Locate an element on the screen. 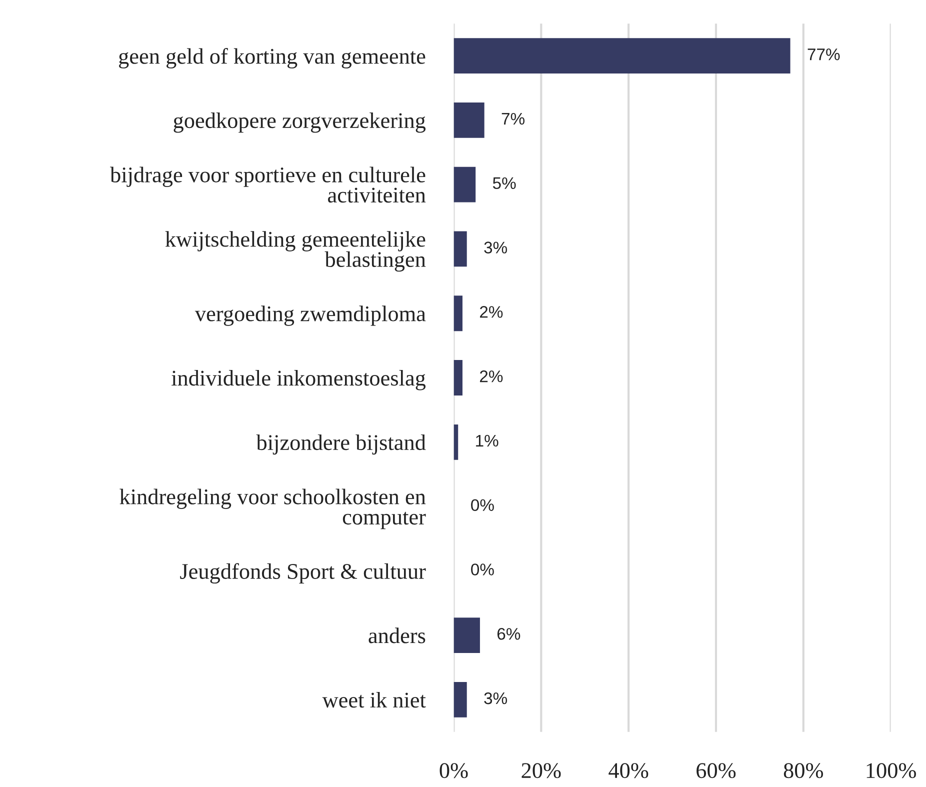  y-tick-label: vergoeding zwemdiploma is located at coordinates (310, 316).